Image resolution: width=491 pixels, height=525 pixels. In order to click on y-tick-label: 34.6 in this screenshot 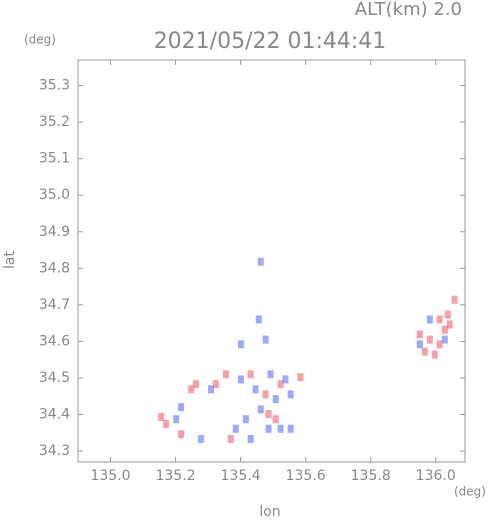, I will do `click(54, 341)`.